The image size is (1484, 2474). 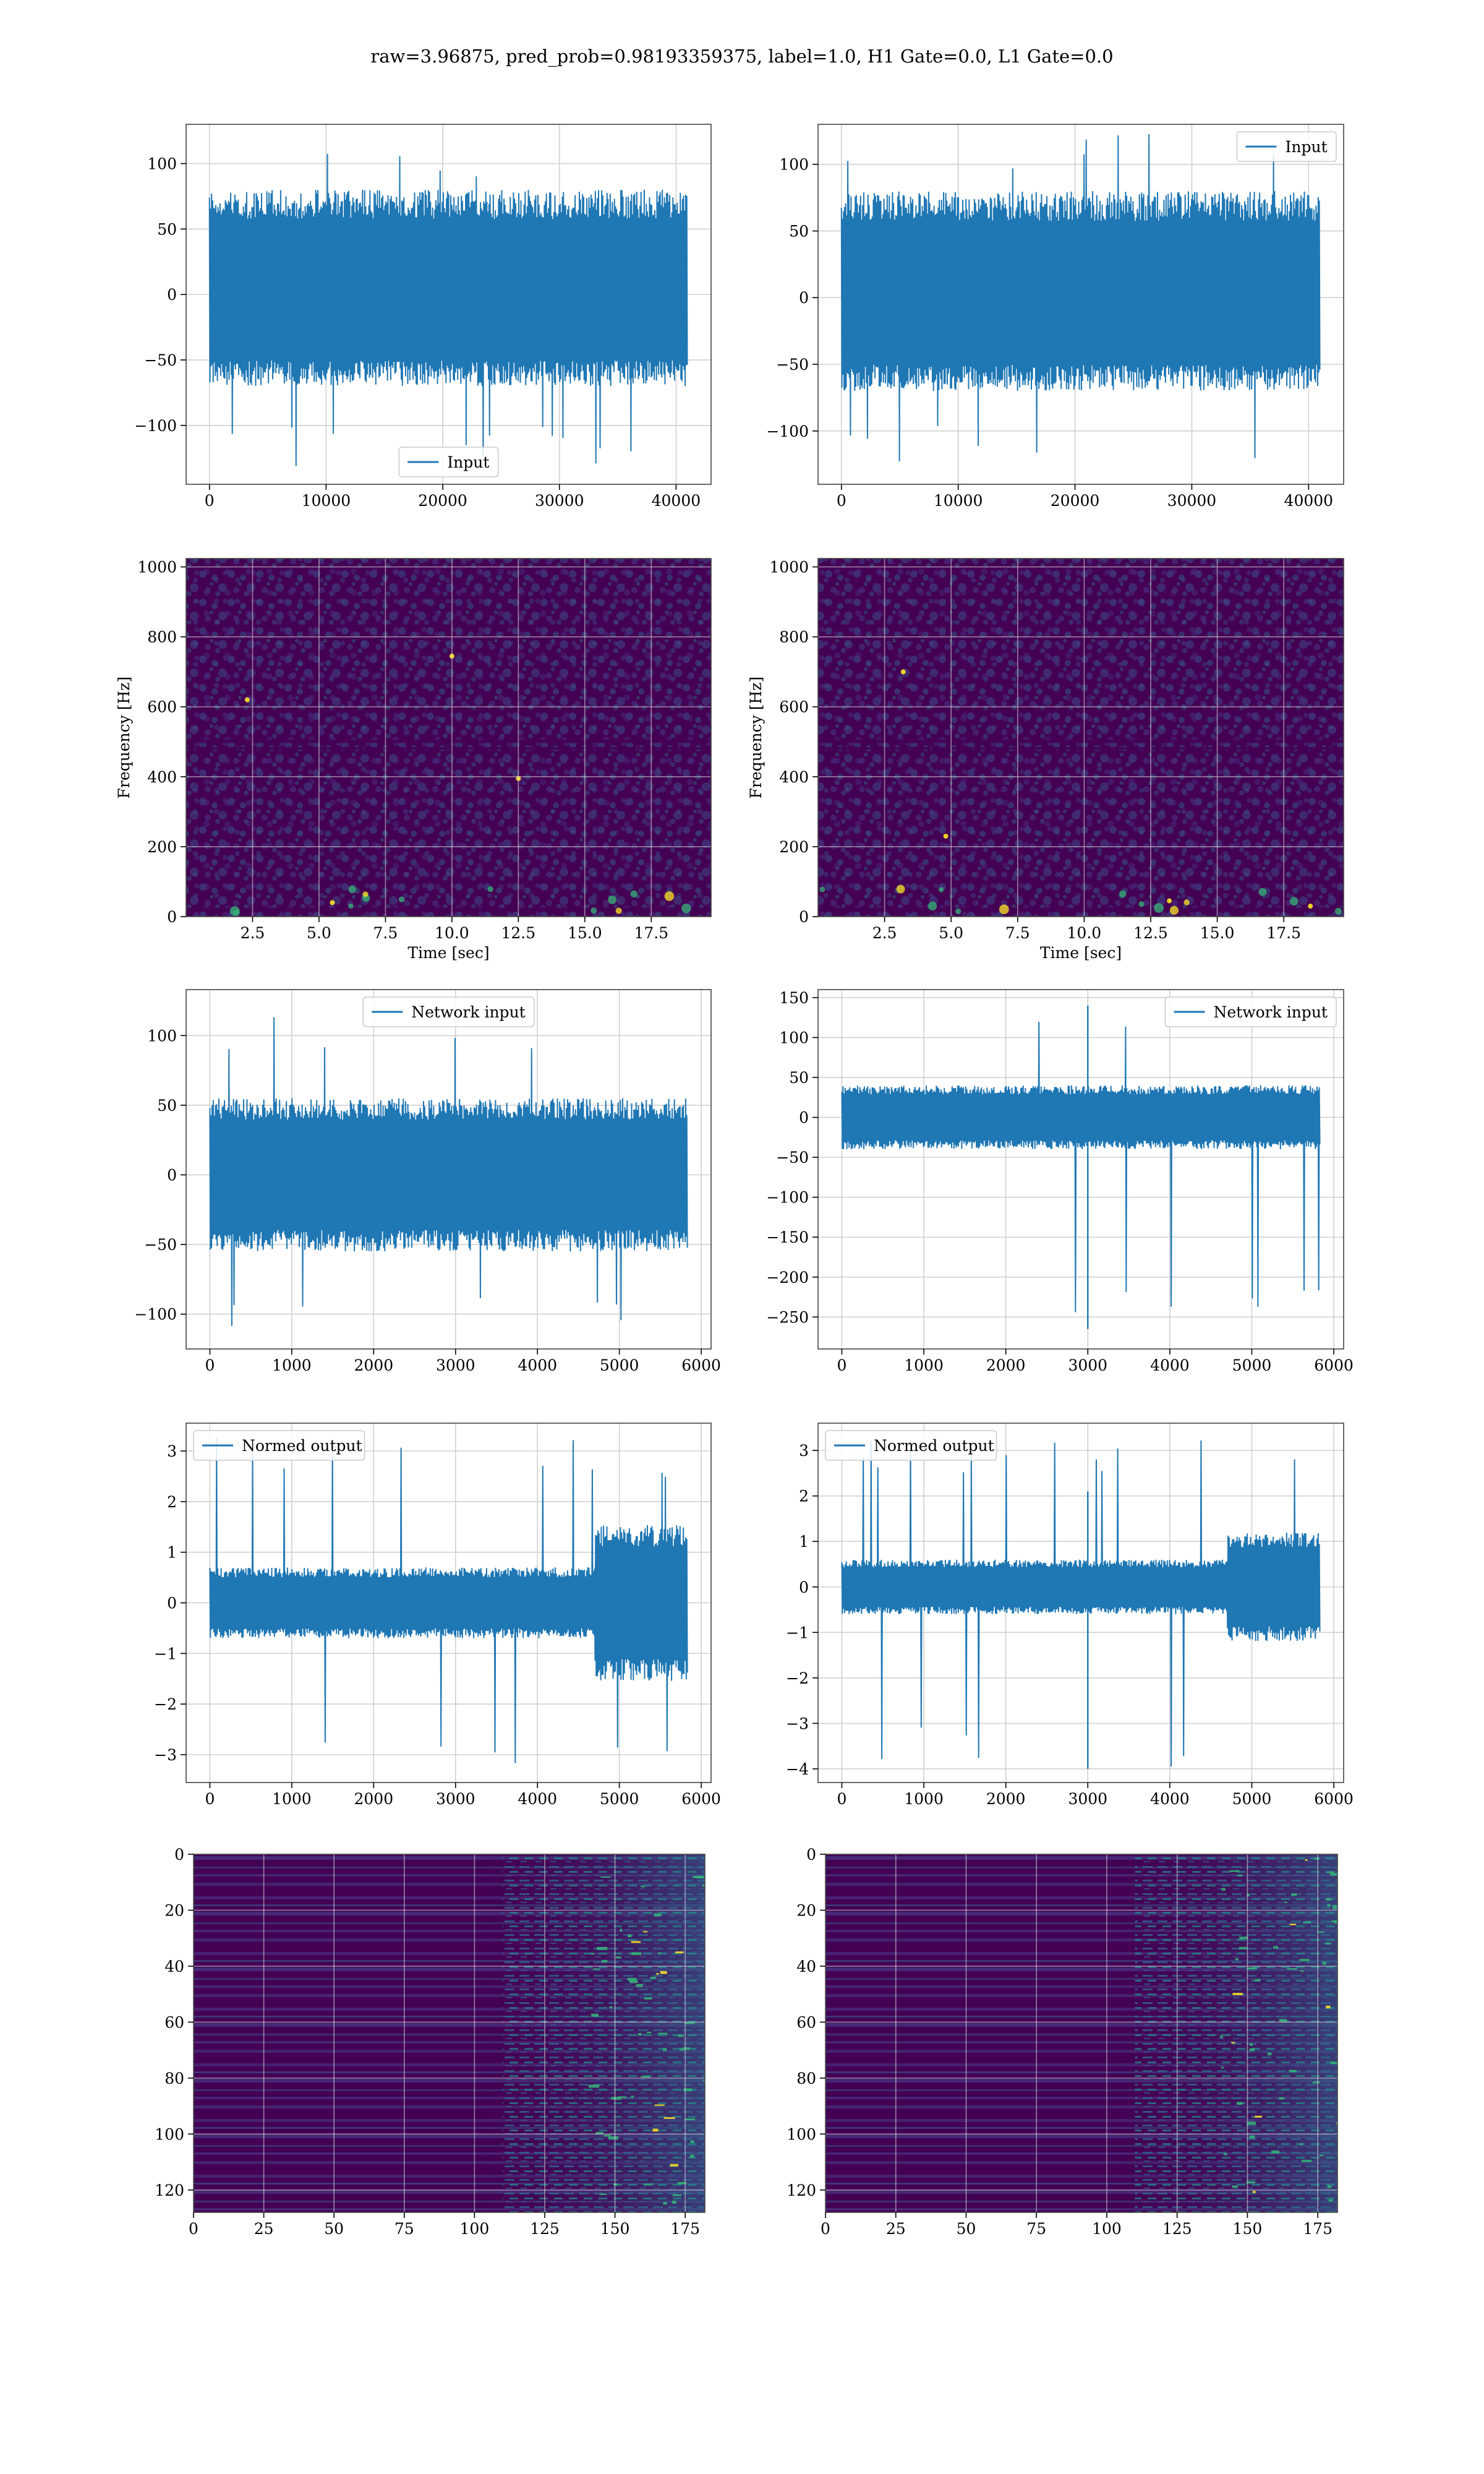 I want to click on p5-ytick-label: 0, so click(x=172, y=1175).